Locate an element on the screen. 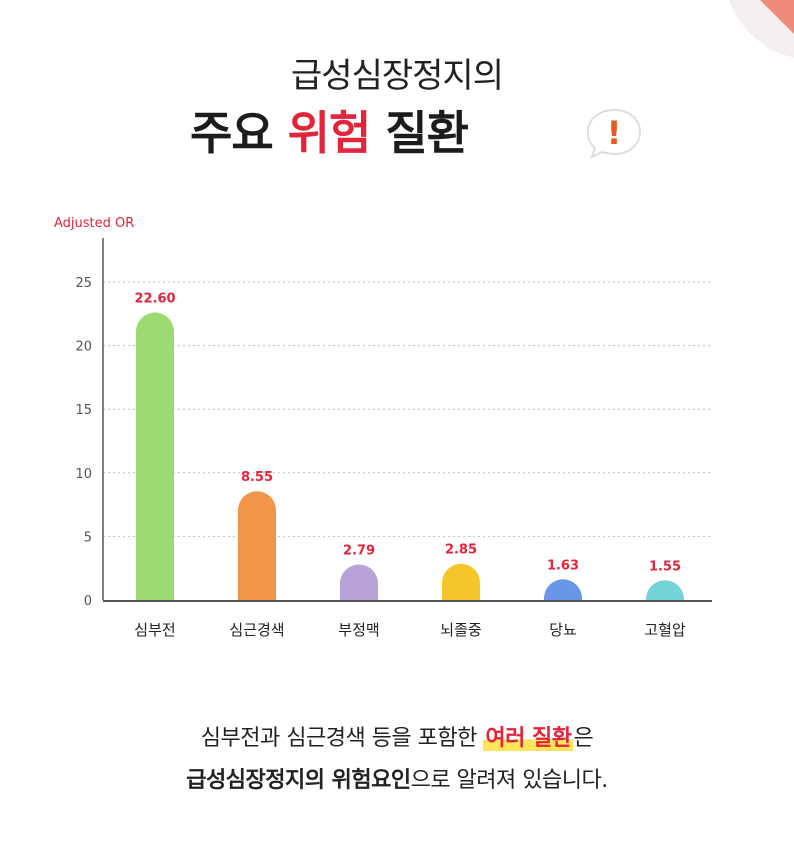 Image resolution: width=794 pixels, height=852 pixels. x-tick-label: 심부전 is located at coordinates (154, 630).